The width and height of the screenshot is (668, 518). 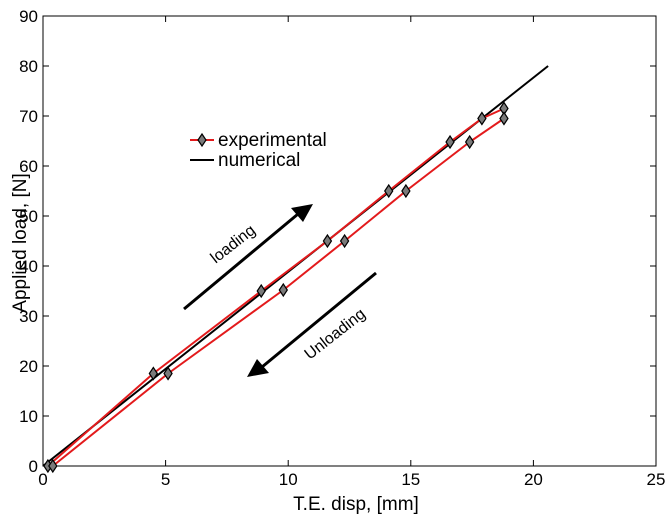 I want to click on loading-arrow-shaft, so click(x=241, y=261).